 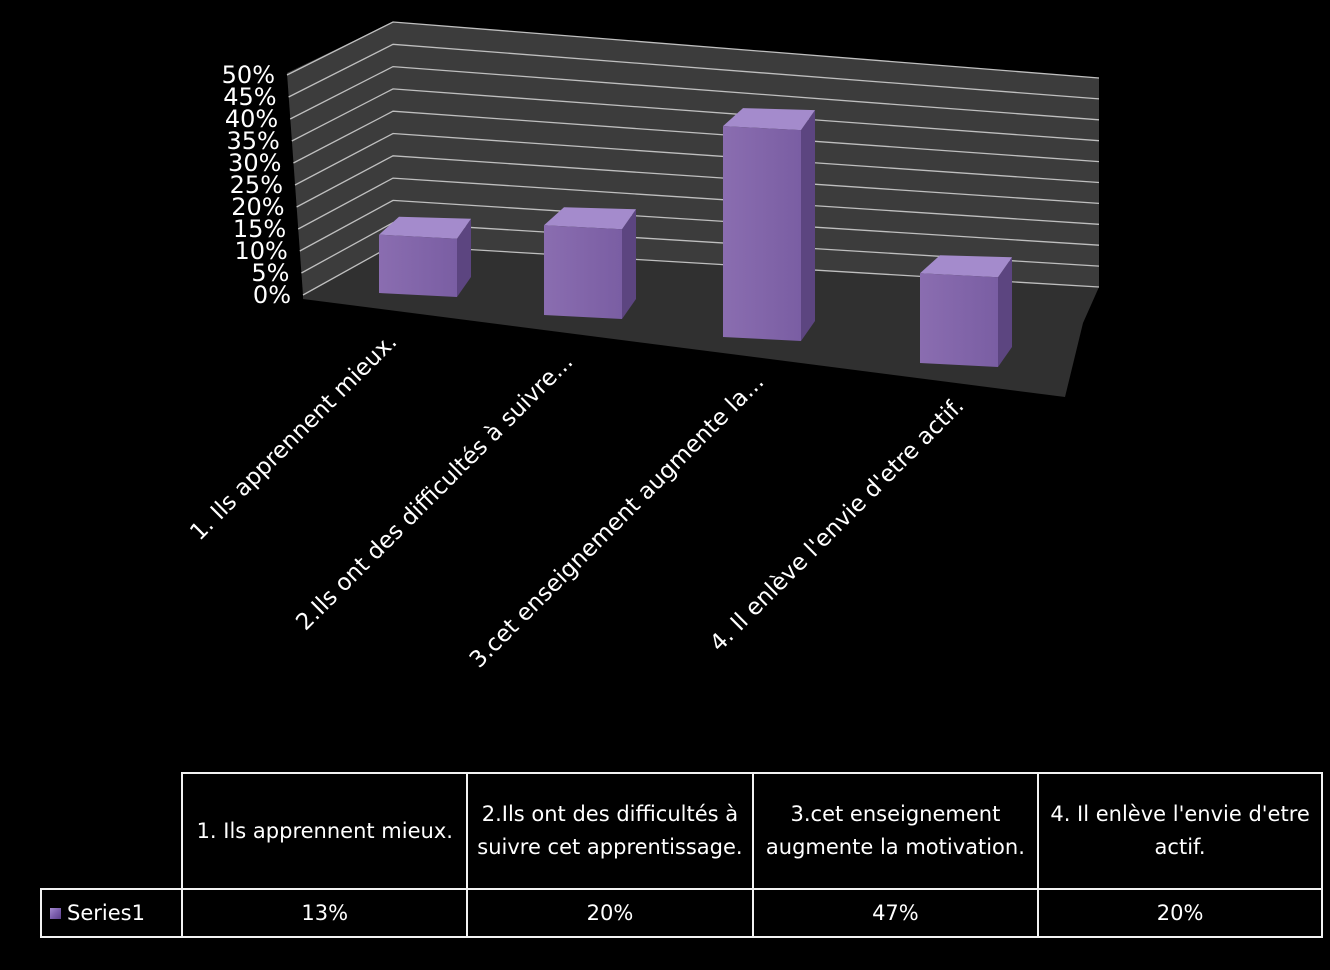 What do you see at coordinates (260, 251) in the screenshot?
I see `y-tick-label: 10%` at bounding box center [260, 251].